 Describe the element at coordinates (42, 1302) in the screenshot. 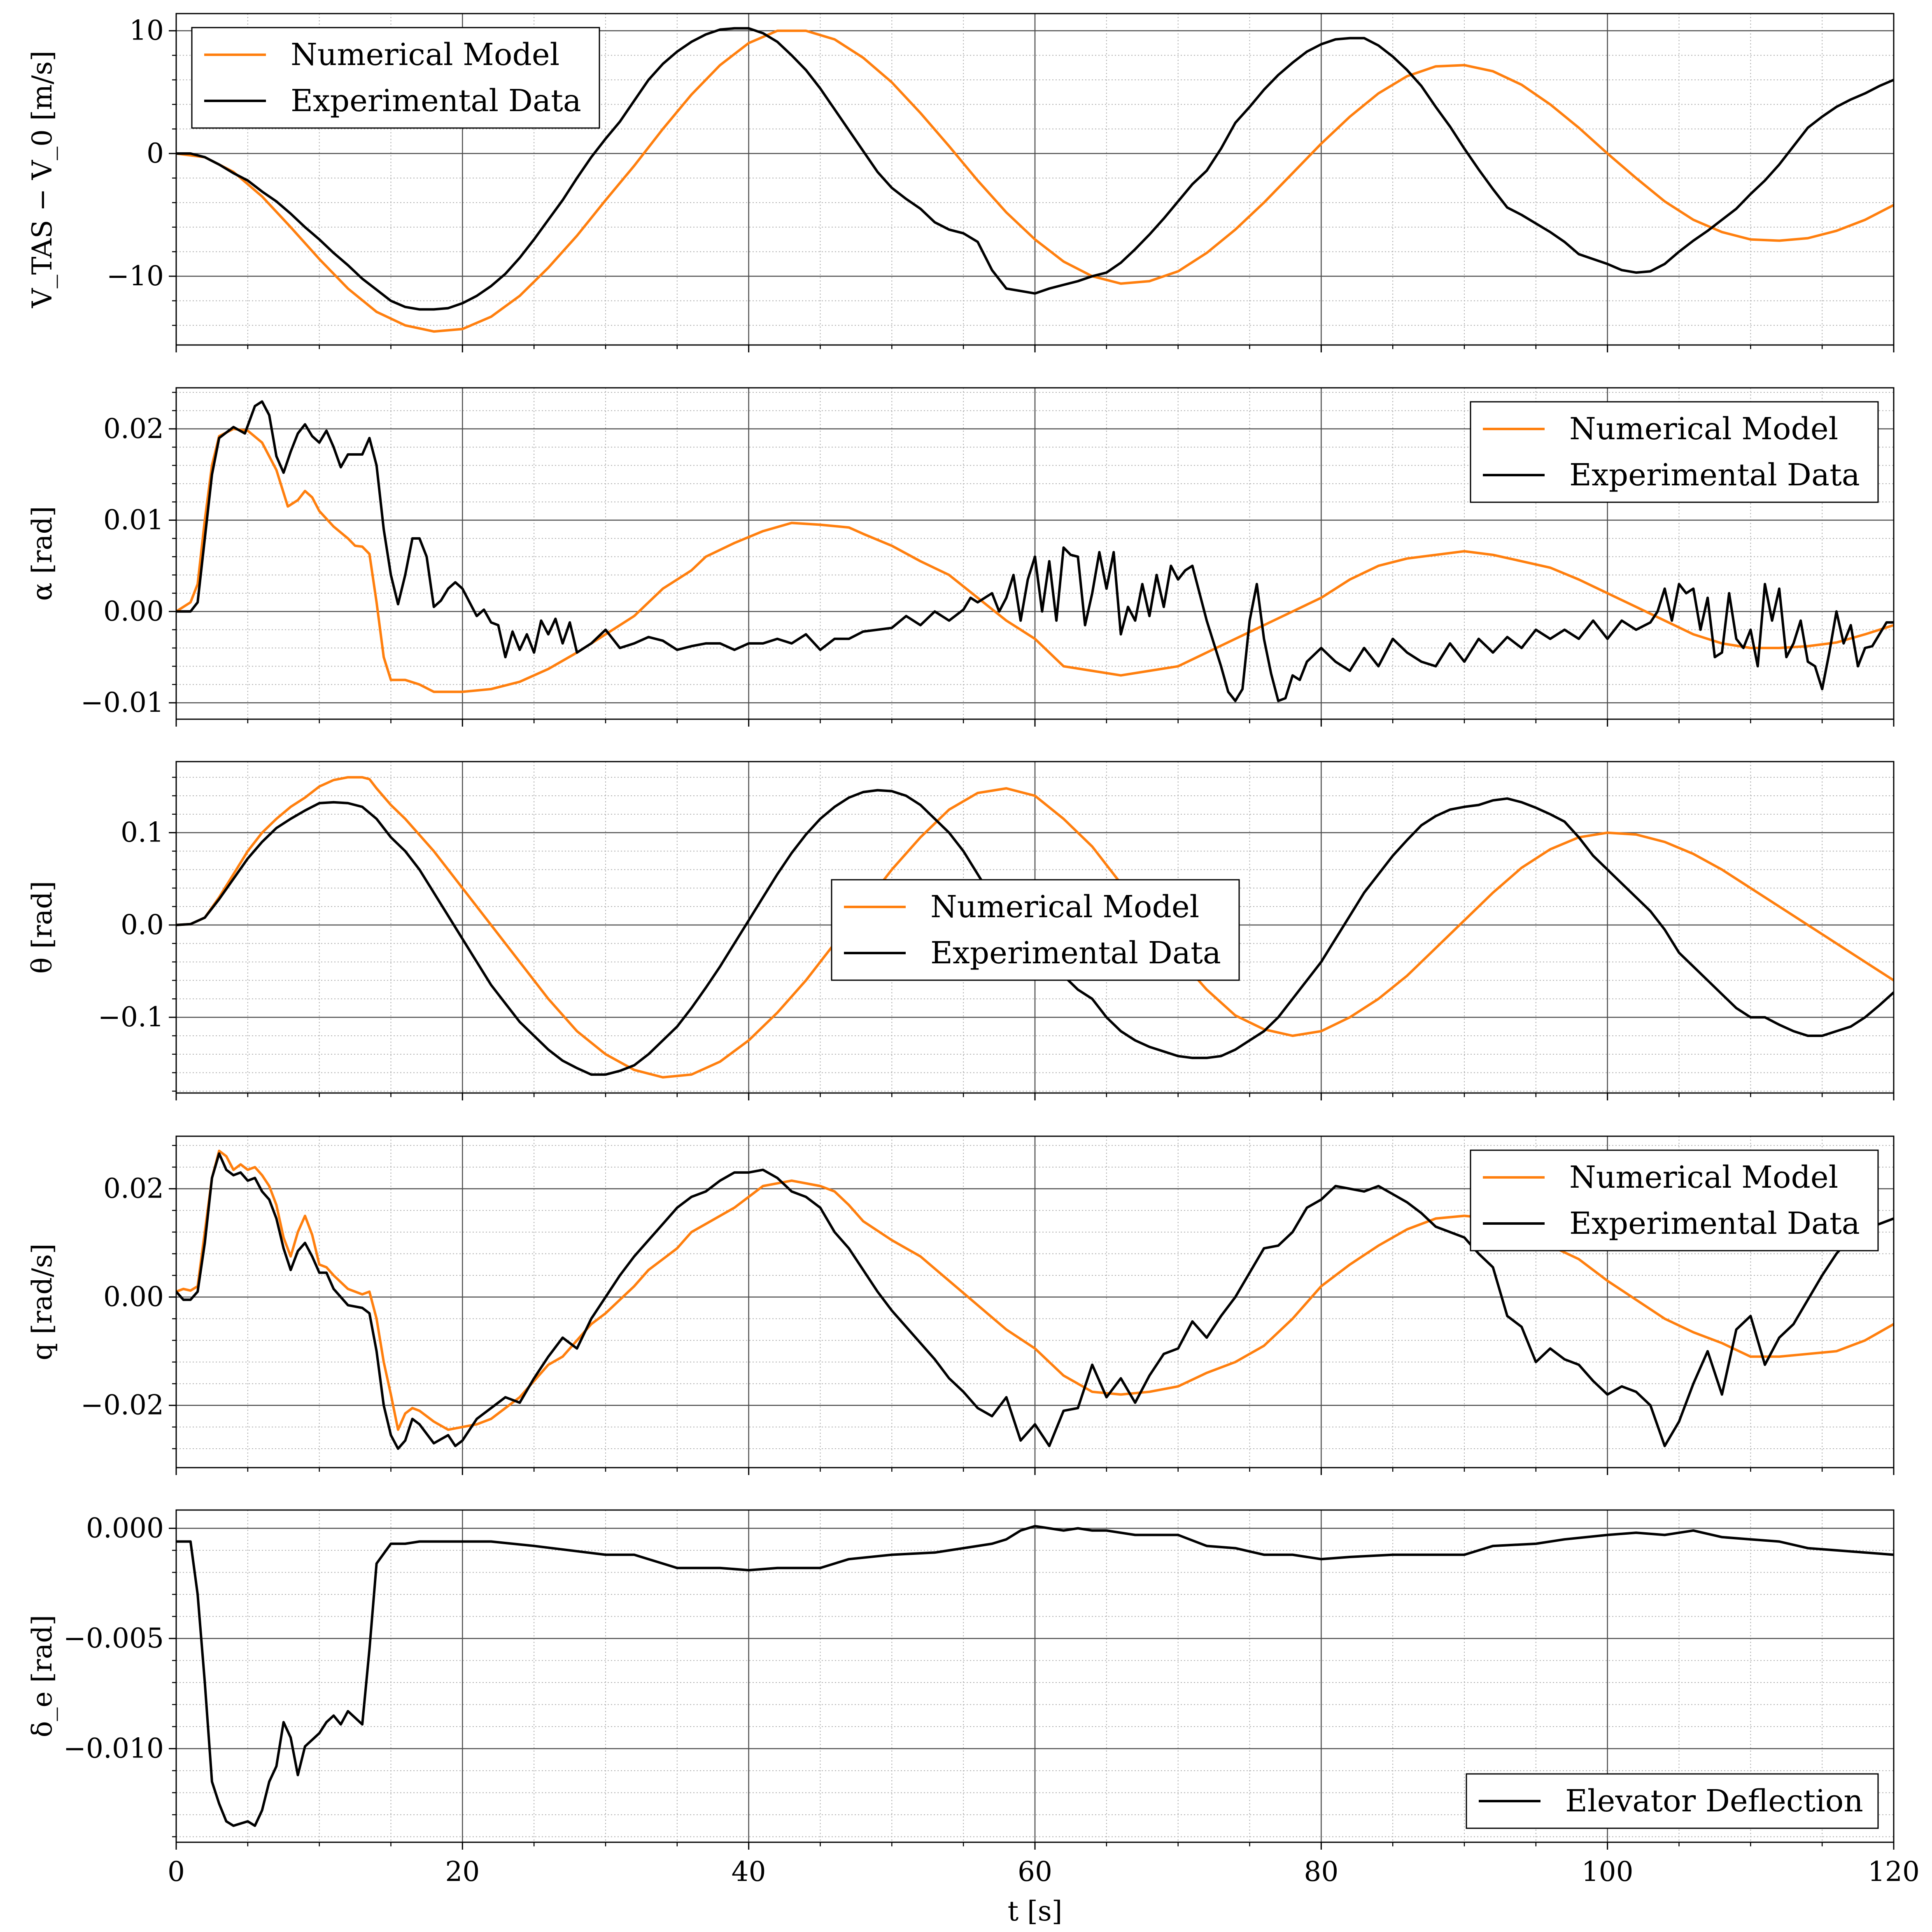

I see `y-axis-label: q [rad/s]` at that location.